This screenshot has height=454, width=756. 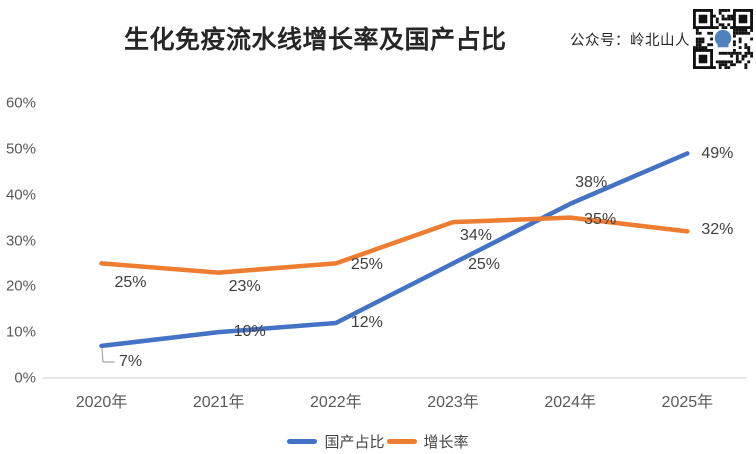 What do you see at coordinates (249, 332) in the screenshot?
I see `data-label: 10%` at bounding box center [249, 332].